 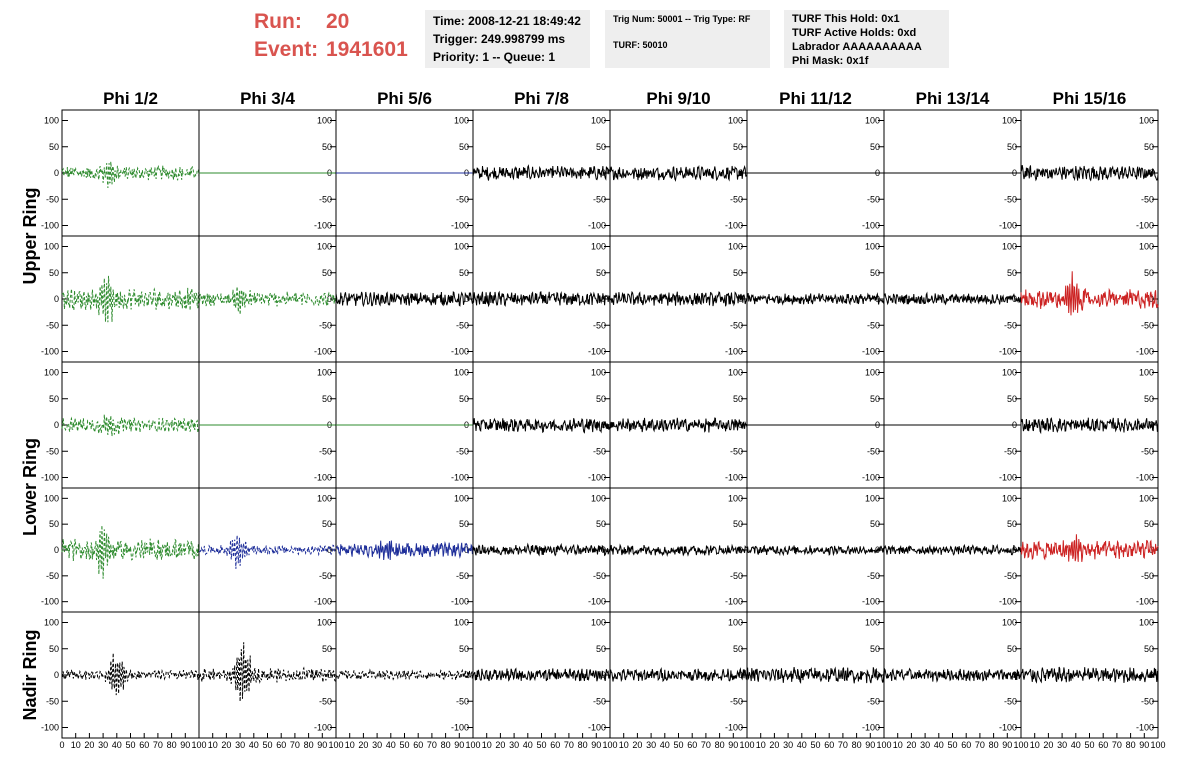 What do you see at coordinates (761, 745) in the screenshot?
I see `x-tick-label: 10` at bounding box center [761, 745].